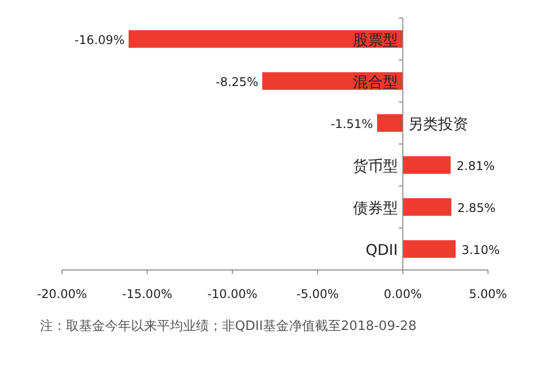  I want to click on x-tick-label: -5.00%, so click(317, 294).